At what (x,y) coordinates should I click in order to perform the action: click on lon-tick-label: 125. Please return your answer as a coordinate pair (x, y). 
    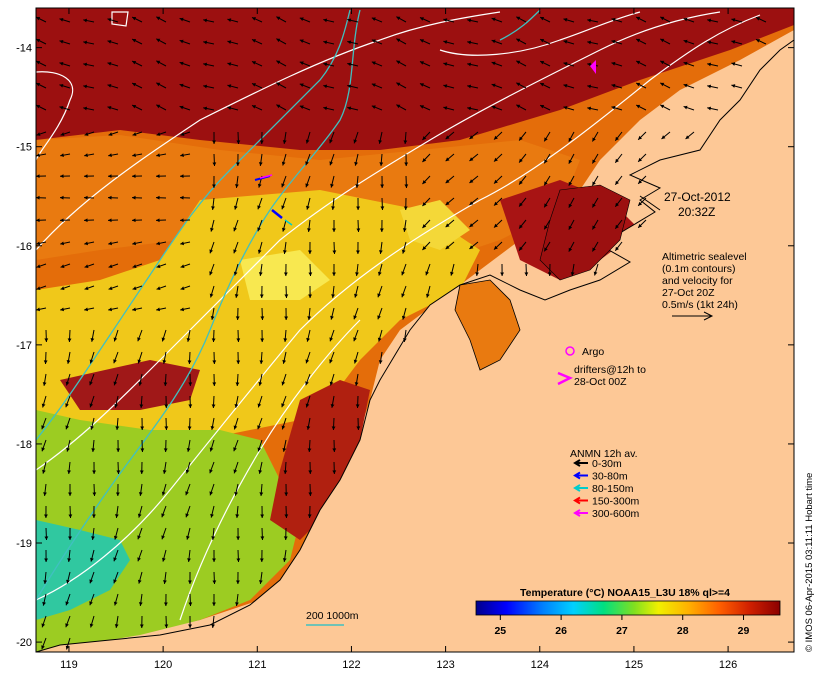
    Looking at the image, I should click on (634, 665).